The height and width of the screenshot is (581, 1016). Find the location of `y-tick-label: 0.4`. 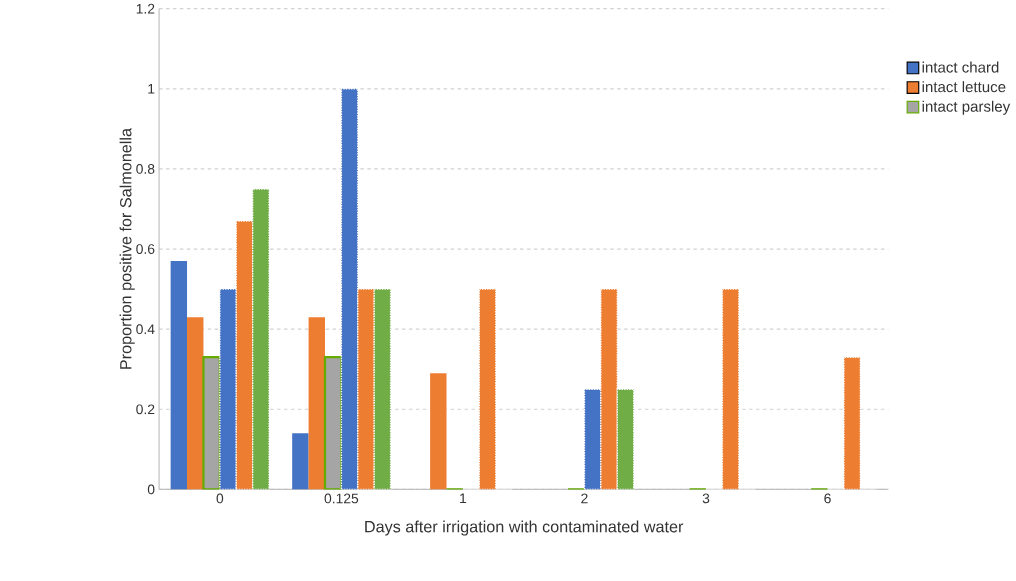

y-tick-label: 0.4 is located at coordinates (145, 329).